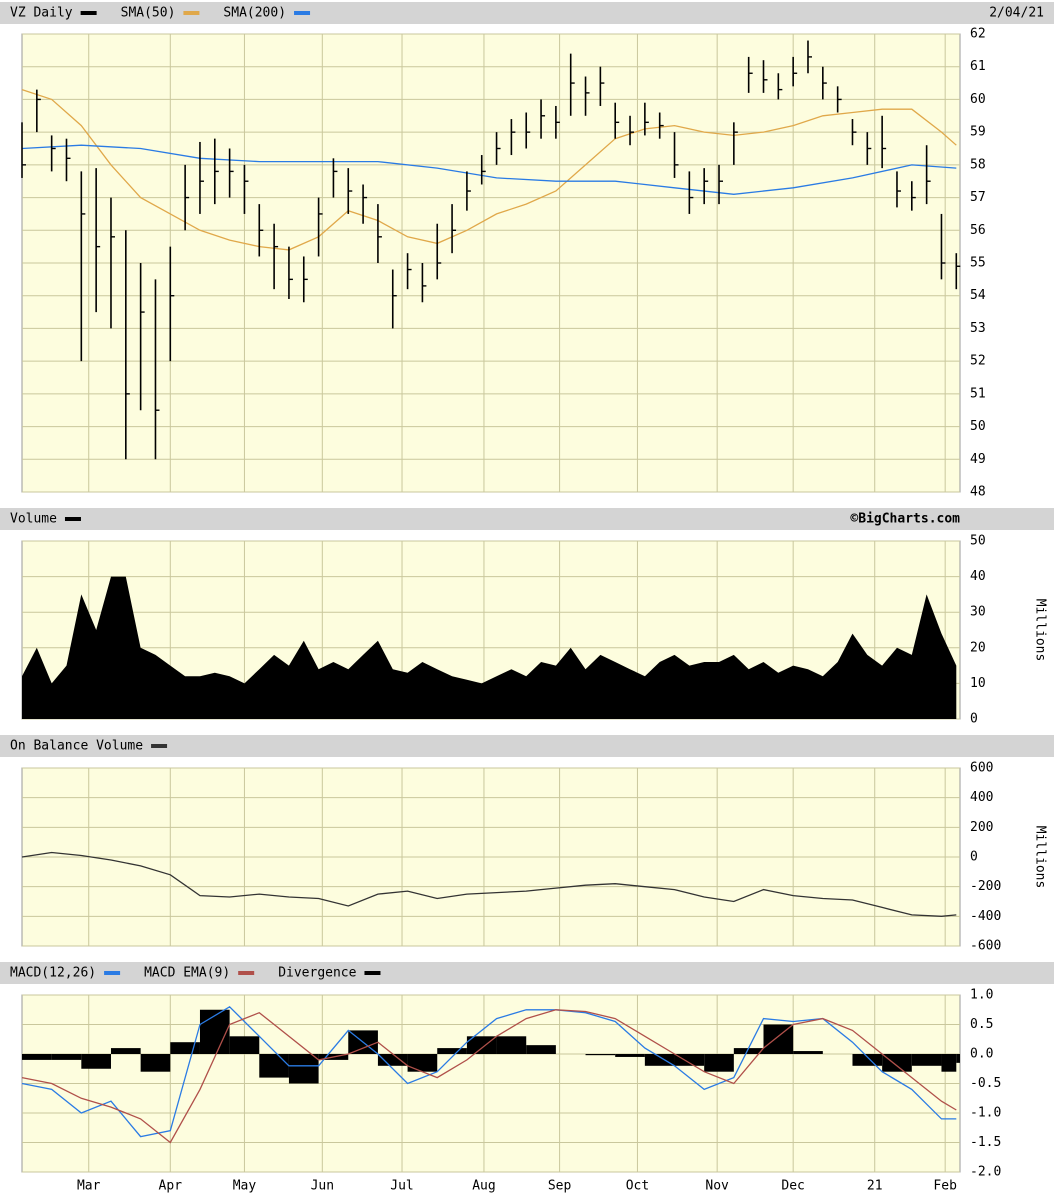 The height and width of the screenshot is (1200, 1054). Describe the element at coordinates (978, 328) in the screenshot. I see `y-tick-label: 53` at that location.